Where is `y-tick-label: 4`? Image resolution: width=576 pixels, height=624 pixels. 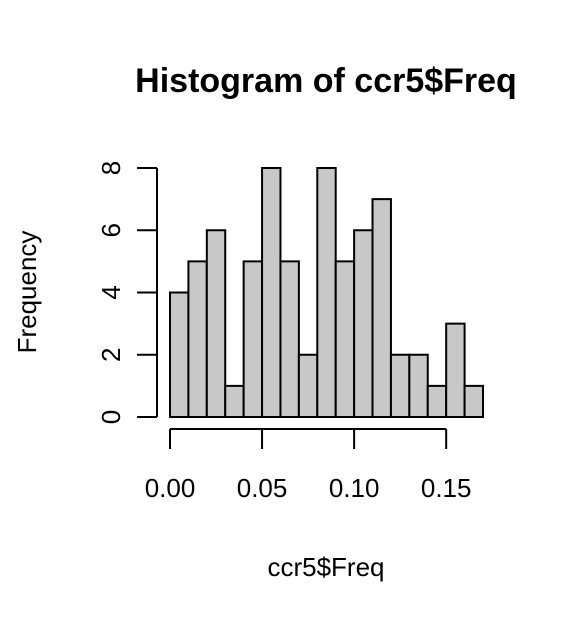 y-tick-label: 4 is located at coordinates (111, 292).